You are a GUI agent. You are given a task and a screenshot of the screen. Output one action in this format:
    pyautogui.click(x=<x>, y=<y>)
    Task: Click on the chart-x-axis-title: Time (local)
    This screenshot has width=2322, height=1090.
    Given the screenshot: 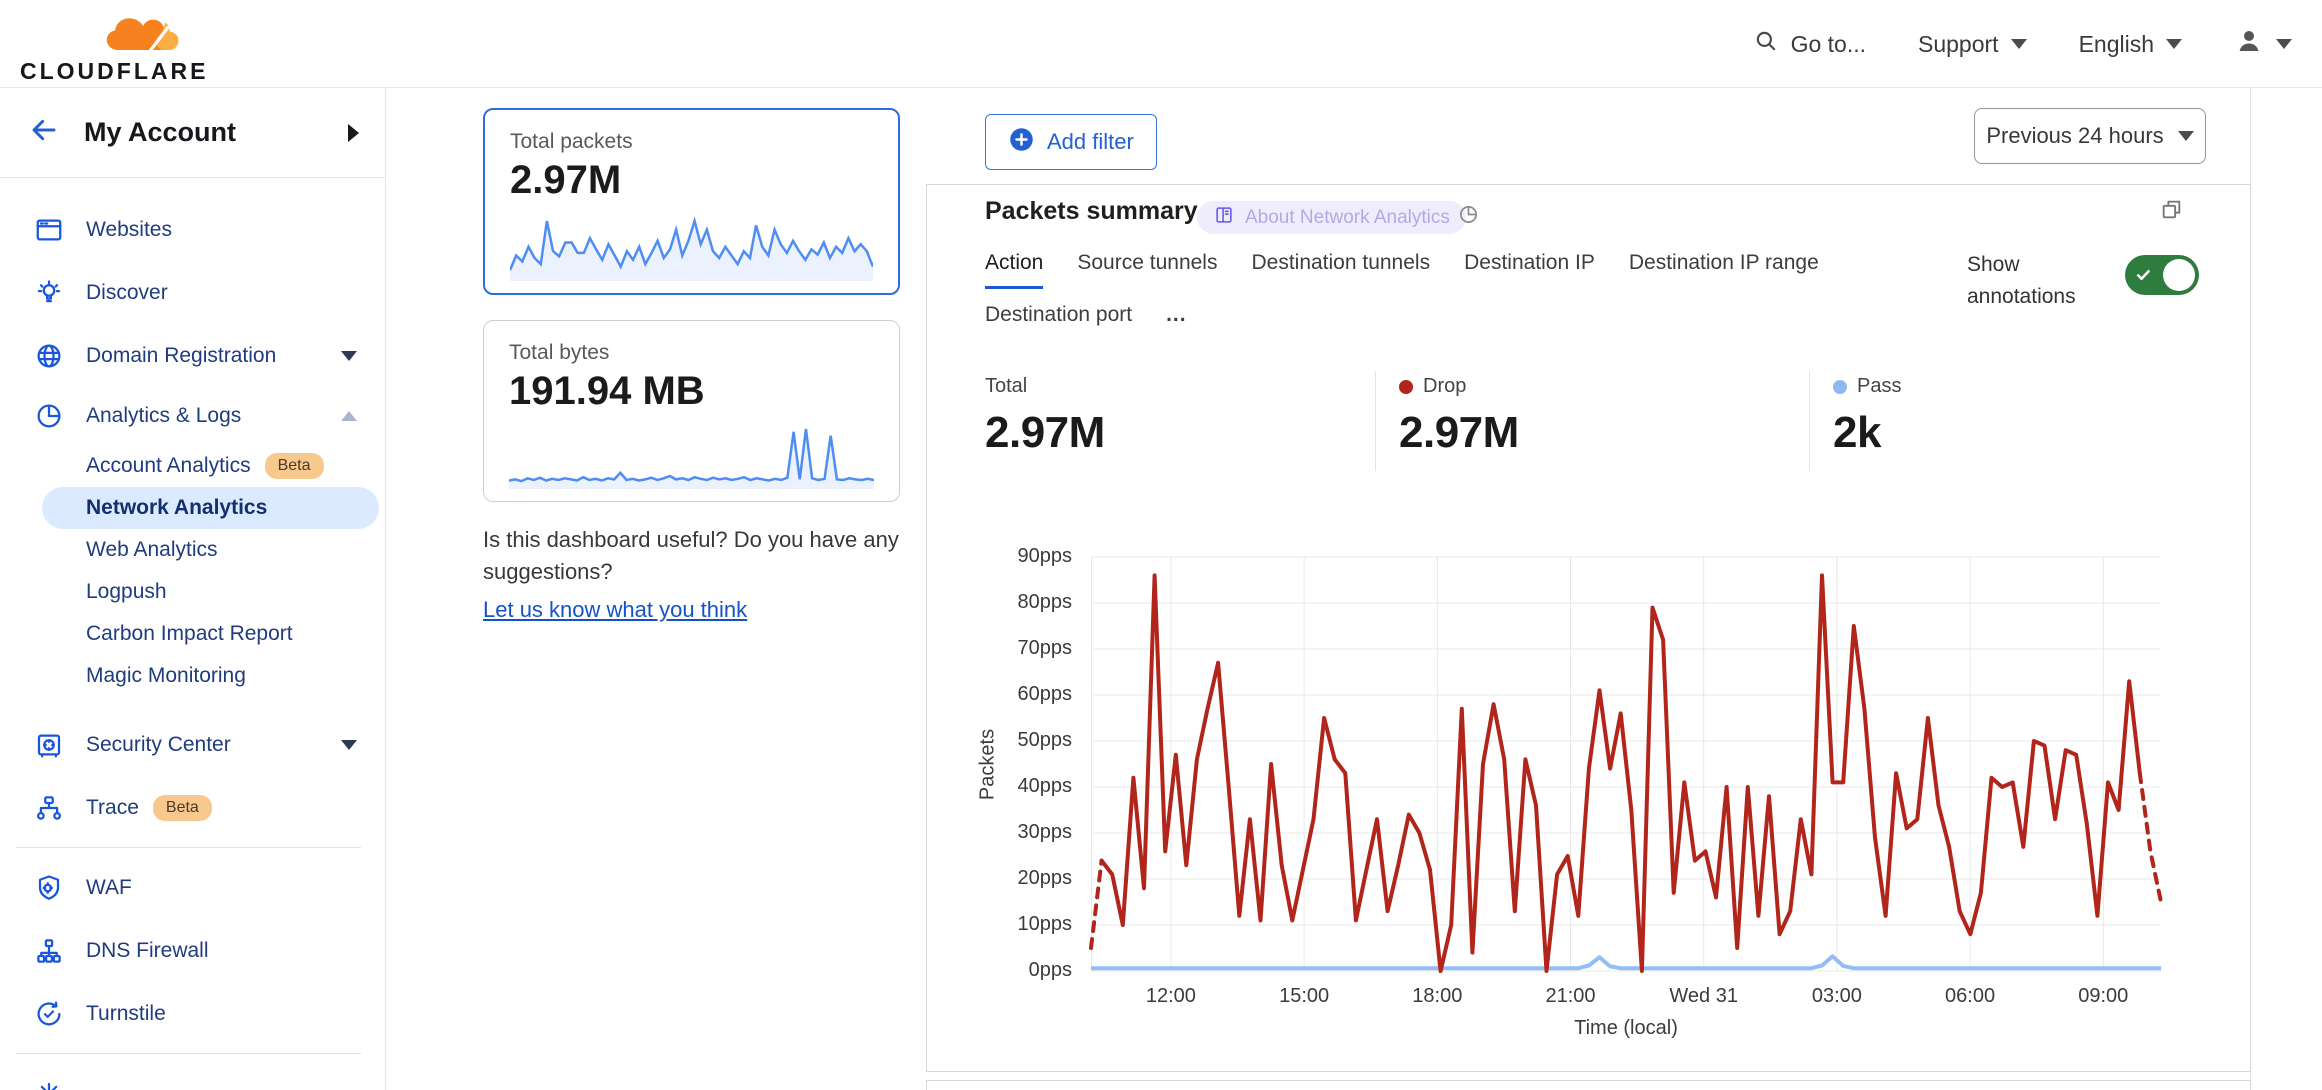 What is the action you would take?
    pyautogui.click(x=1626, y=1028)
    